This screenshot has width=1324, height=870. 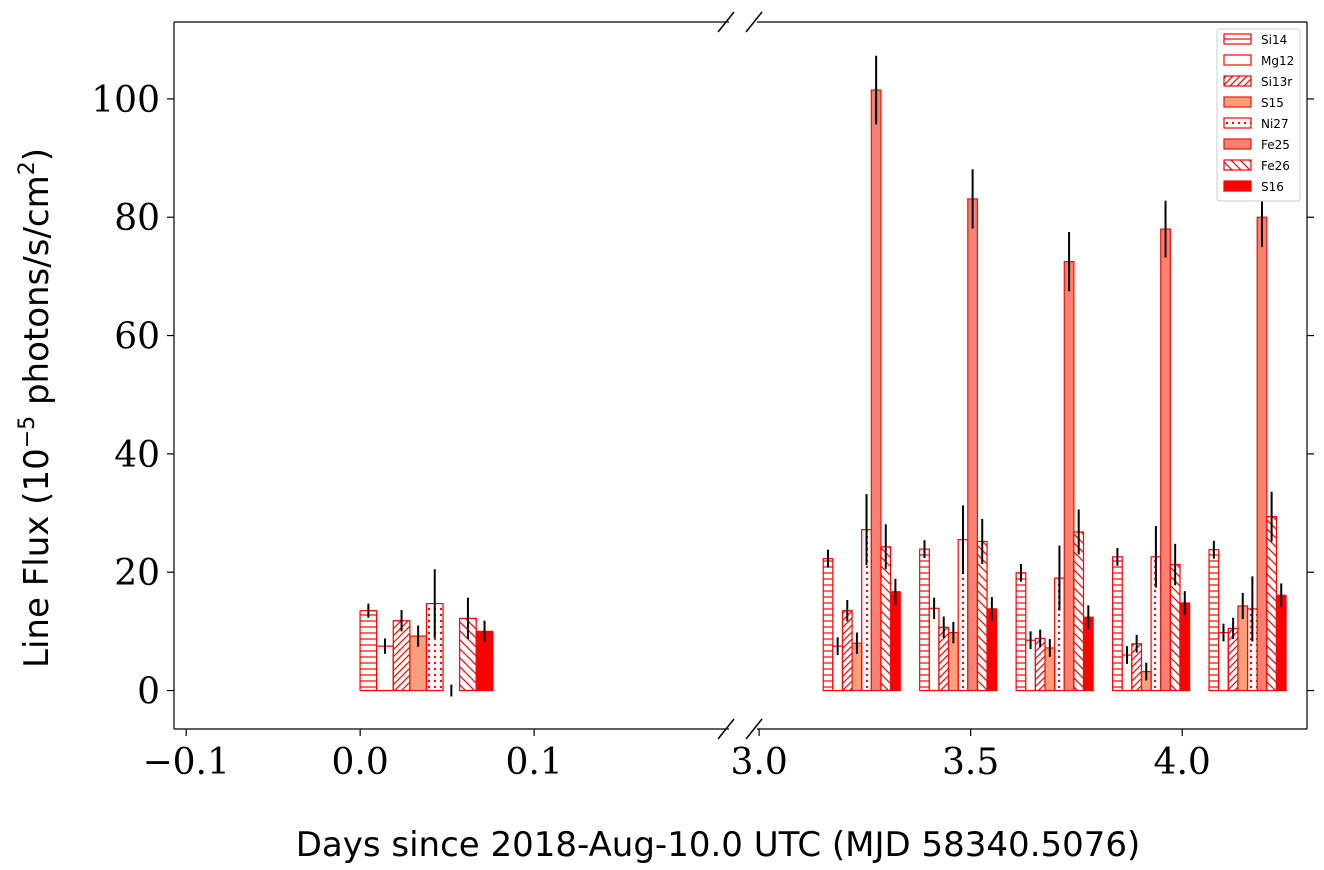 What do you see at coordinates (1182, 762) in the screenshot?
I see `x-tick-label: 4.0` at bounding box center [1182, 762].